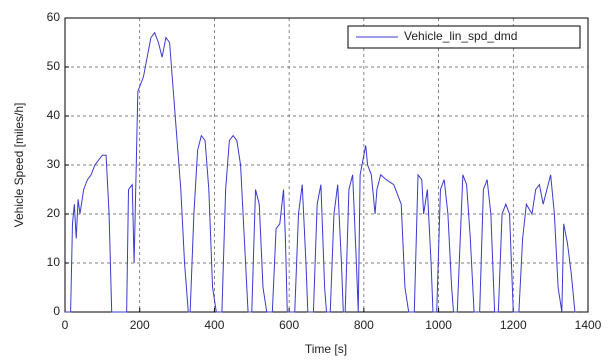  Describe the element at coordinates (214, 325) in the screenshot. I see `x-tick-label: 400` at that location.